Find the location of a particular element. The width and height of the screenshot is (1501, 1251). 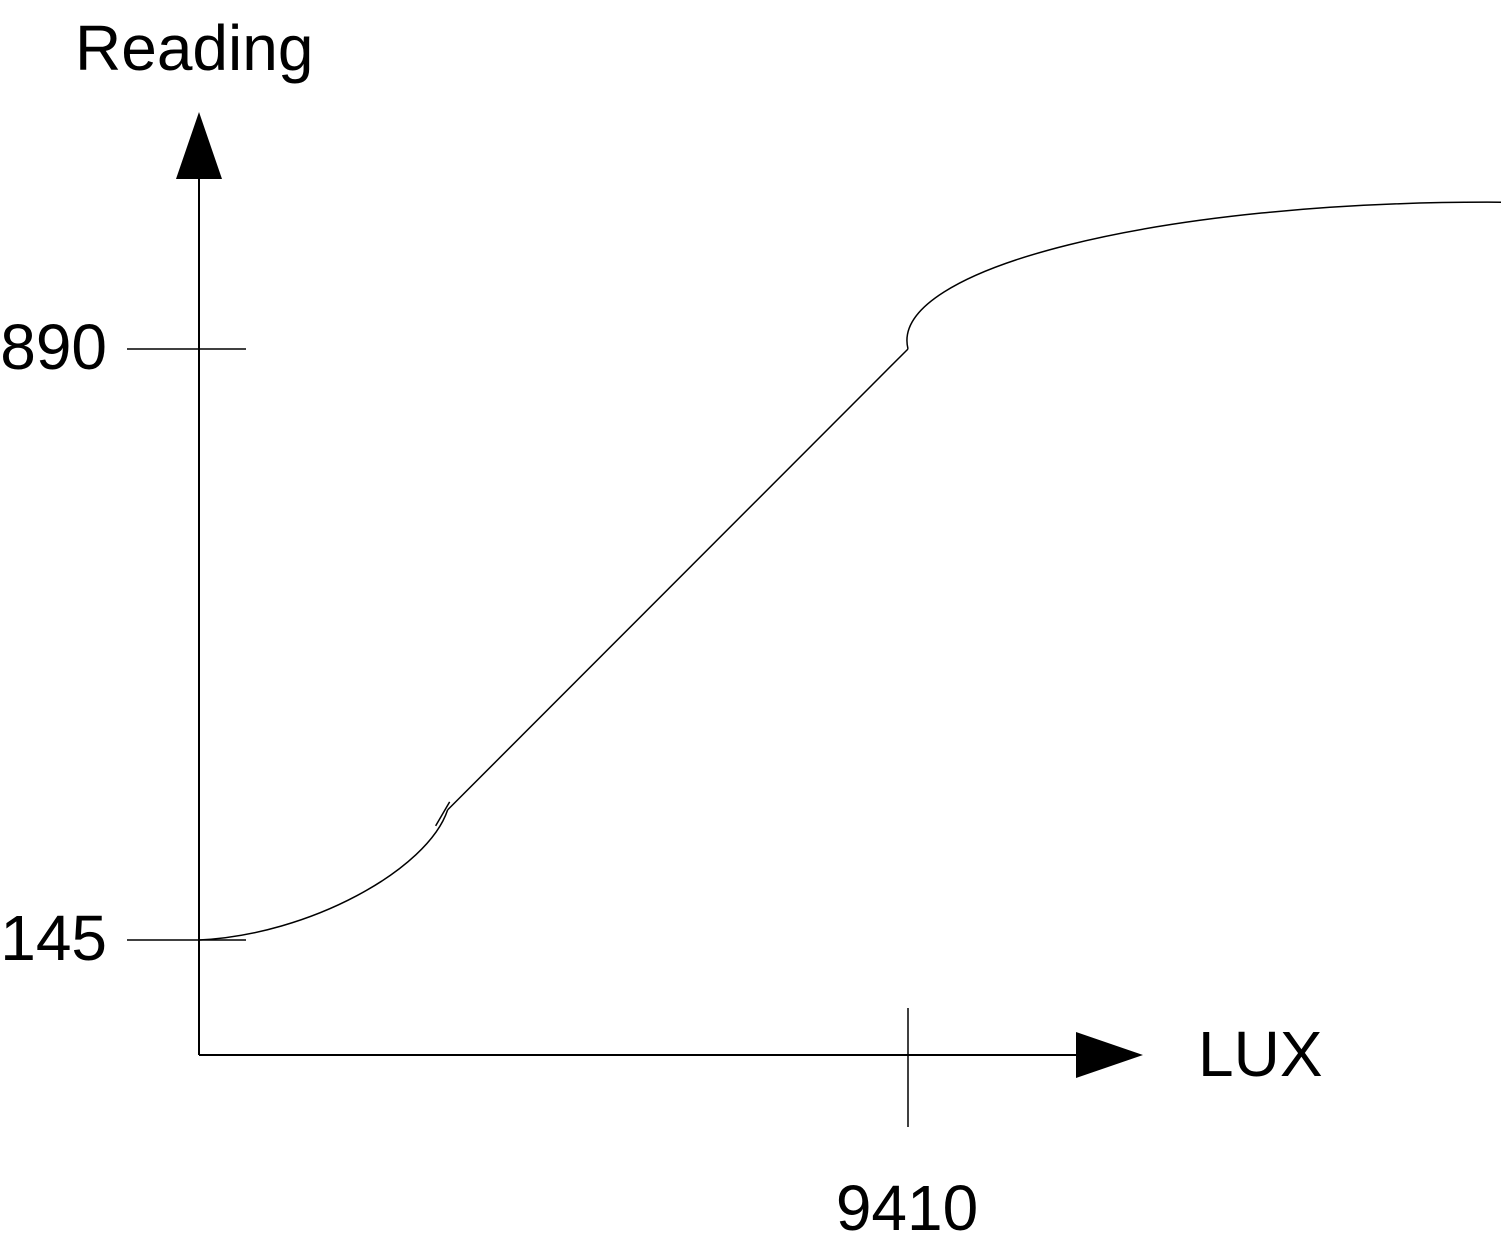

x-tick-label-9410: 9410 is located at coordinates (907, 1208).